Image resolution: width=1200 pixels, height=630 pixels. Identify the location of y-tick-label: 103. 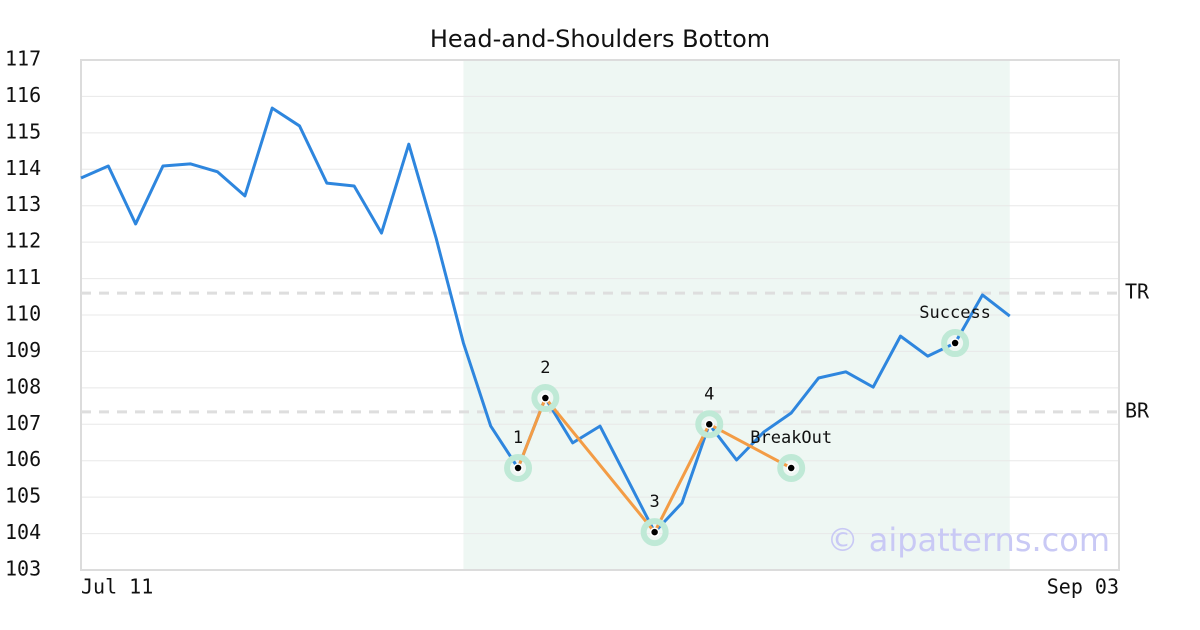
(23, 569).